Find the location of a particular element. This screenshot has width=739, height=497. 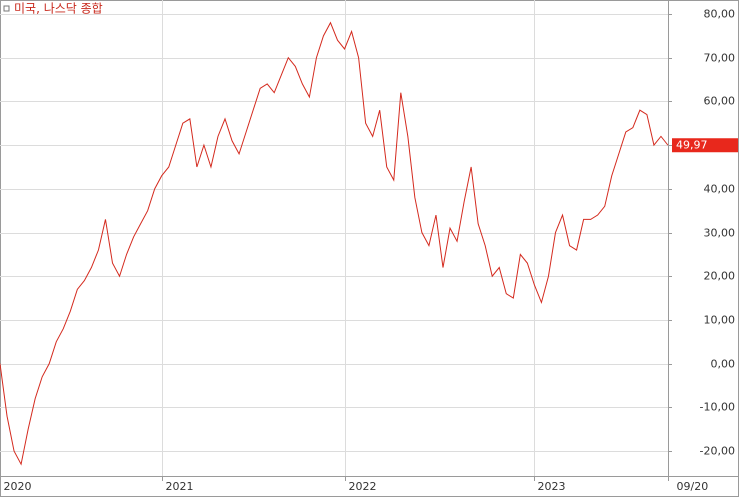

x-tick-label: 2022 is located at coordinates (363, 486).